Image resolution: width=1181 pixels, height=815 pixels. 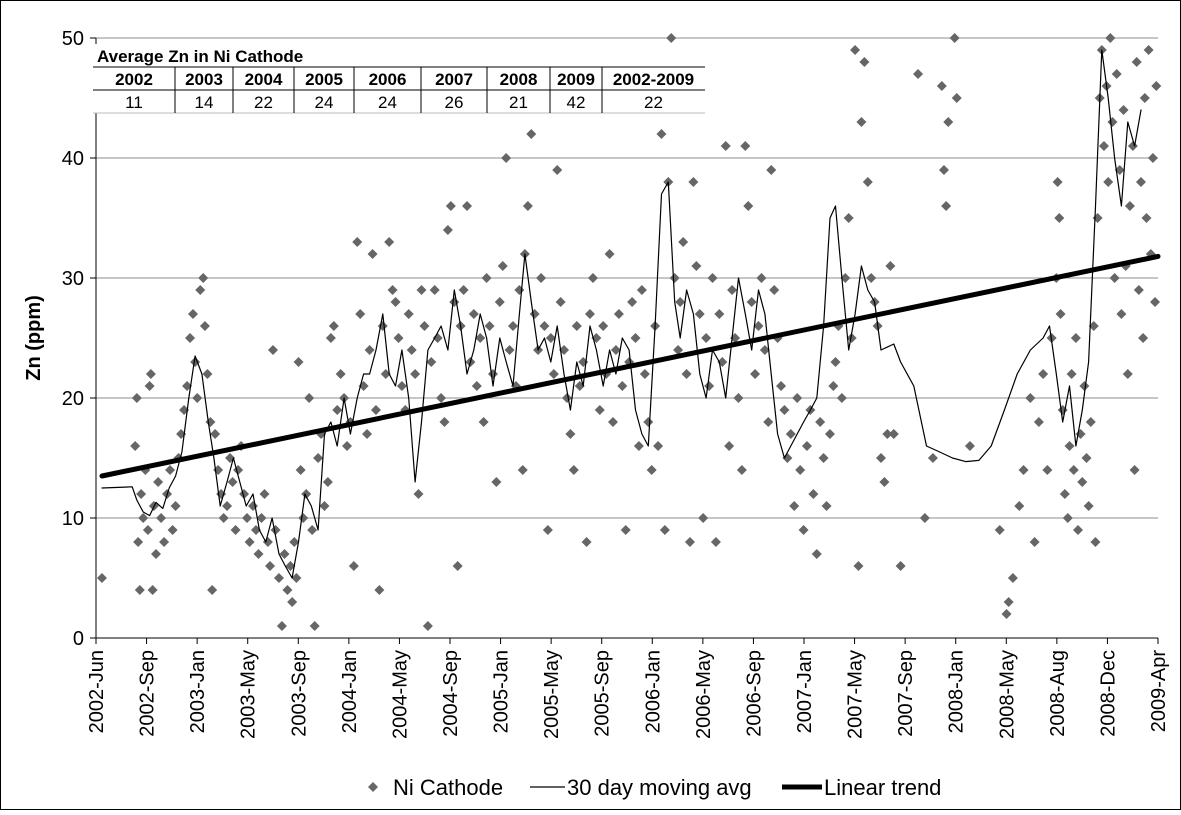 I want to click on y-tick-label: 10, so click(x=73, y=519).